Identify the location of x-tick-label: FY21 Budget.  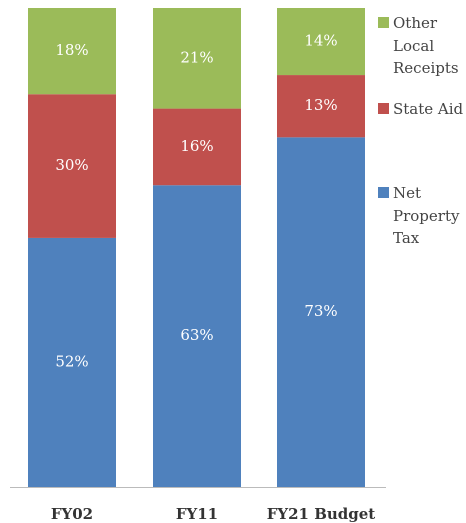
(321, 514).